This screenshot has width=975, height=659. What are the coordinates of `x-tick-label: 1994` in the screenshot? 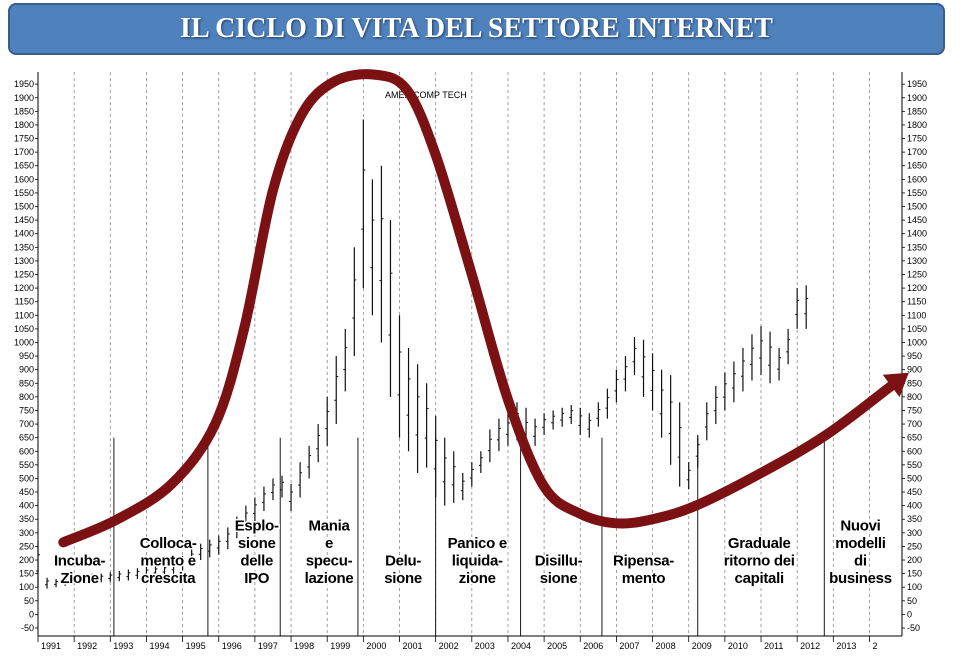 It's located at (159, 646).